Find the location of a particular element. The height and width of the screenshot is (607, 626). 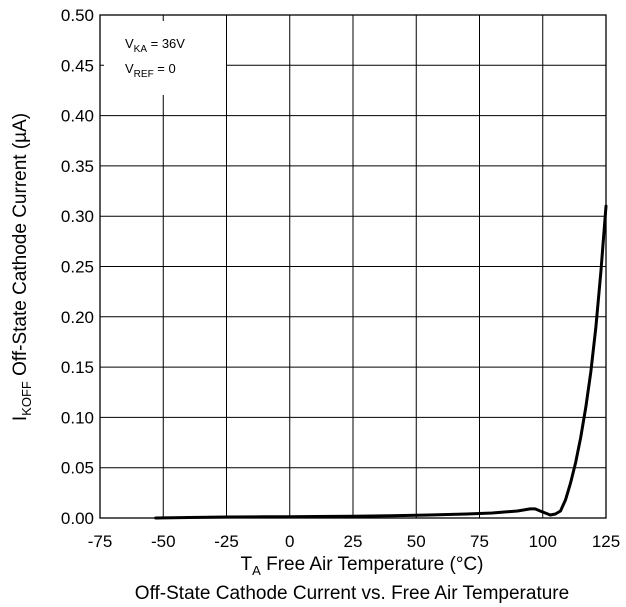

y-tick-label: 0.25 is located at coordinates (77, 267).